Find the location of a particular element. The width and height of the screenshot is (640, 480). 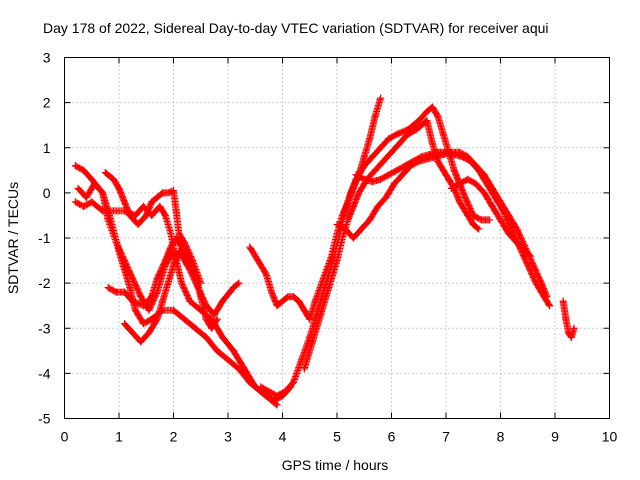

x-tick-label: 3 is located at coordinates (228, 437).